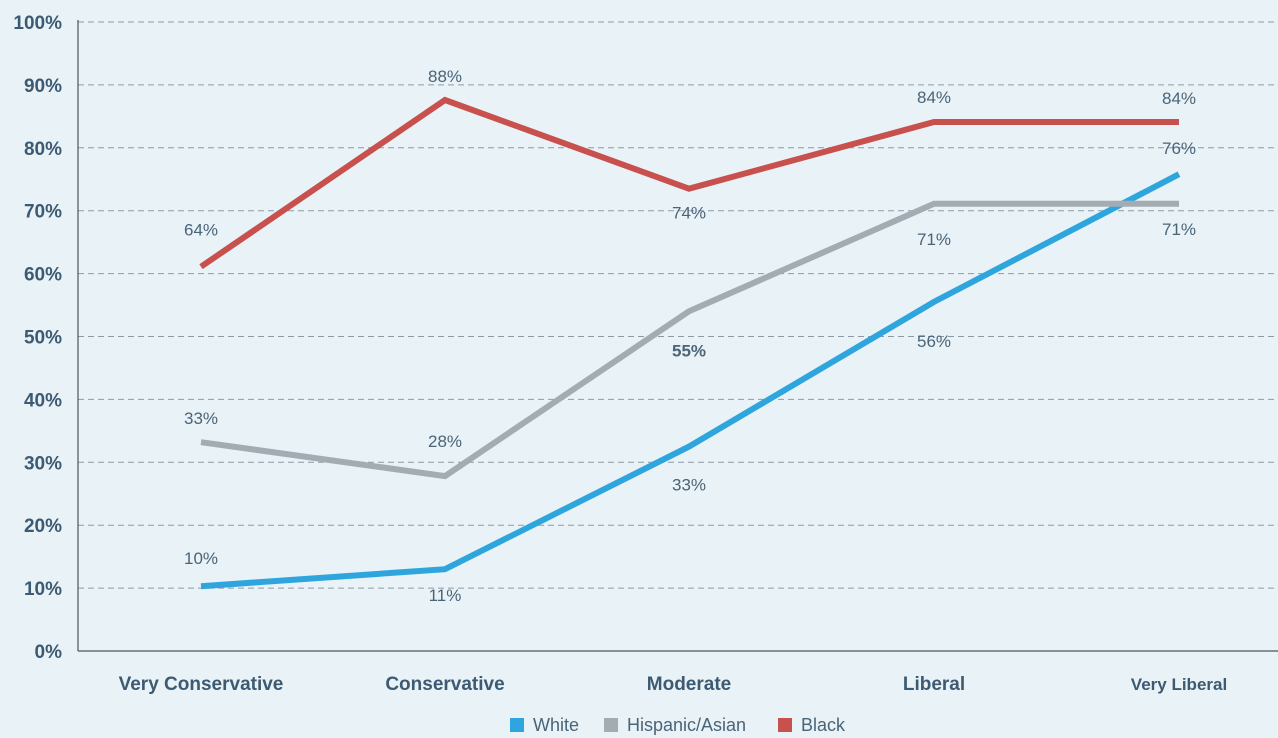 The image size is (1278, 738). Describe the element at coordinates (43, 212) in the screenshot. I see `y-tick-label: 70%` at that location.